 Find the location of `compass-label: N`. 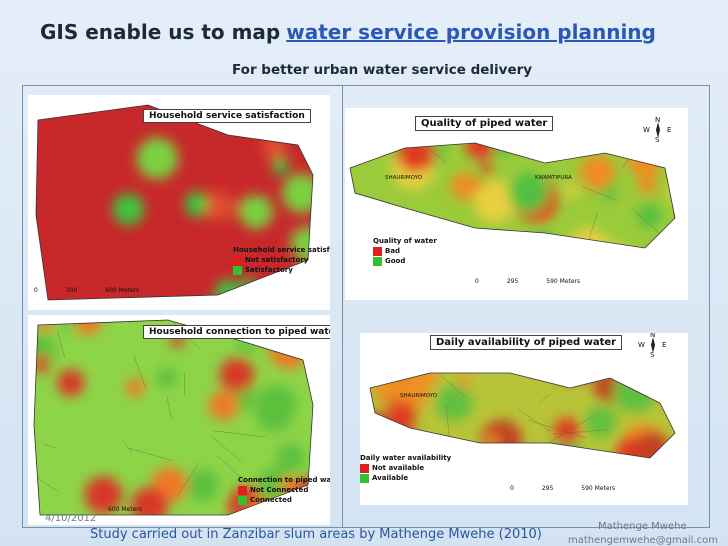

compass-label: N is located at coordinates (658, 120).